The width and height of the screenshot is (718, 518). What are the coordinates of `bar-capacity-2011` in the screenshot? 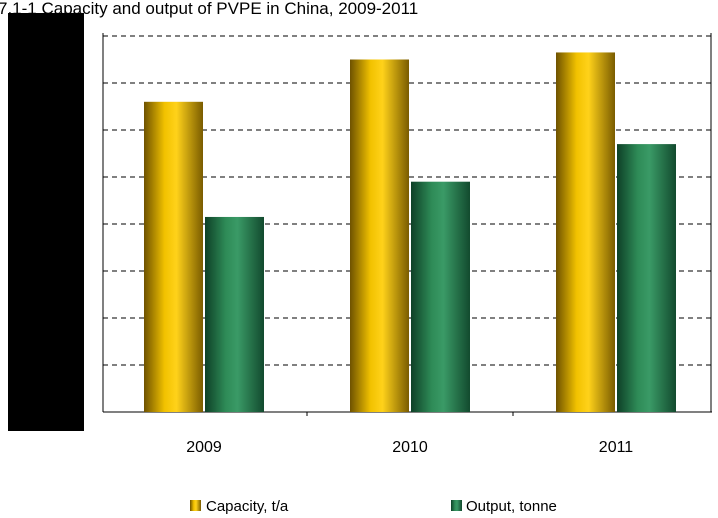 It's located at (585, 232).